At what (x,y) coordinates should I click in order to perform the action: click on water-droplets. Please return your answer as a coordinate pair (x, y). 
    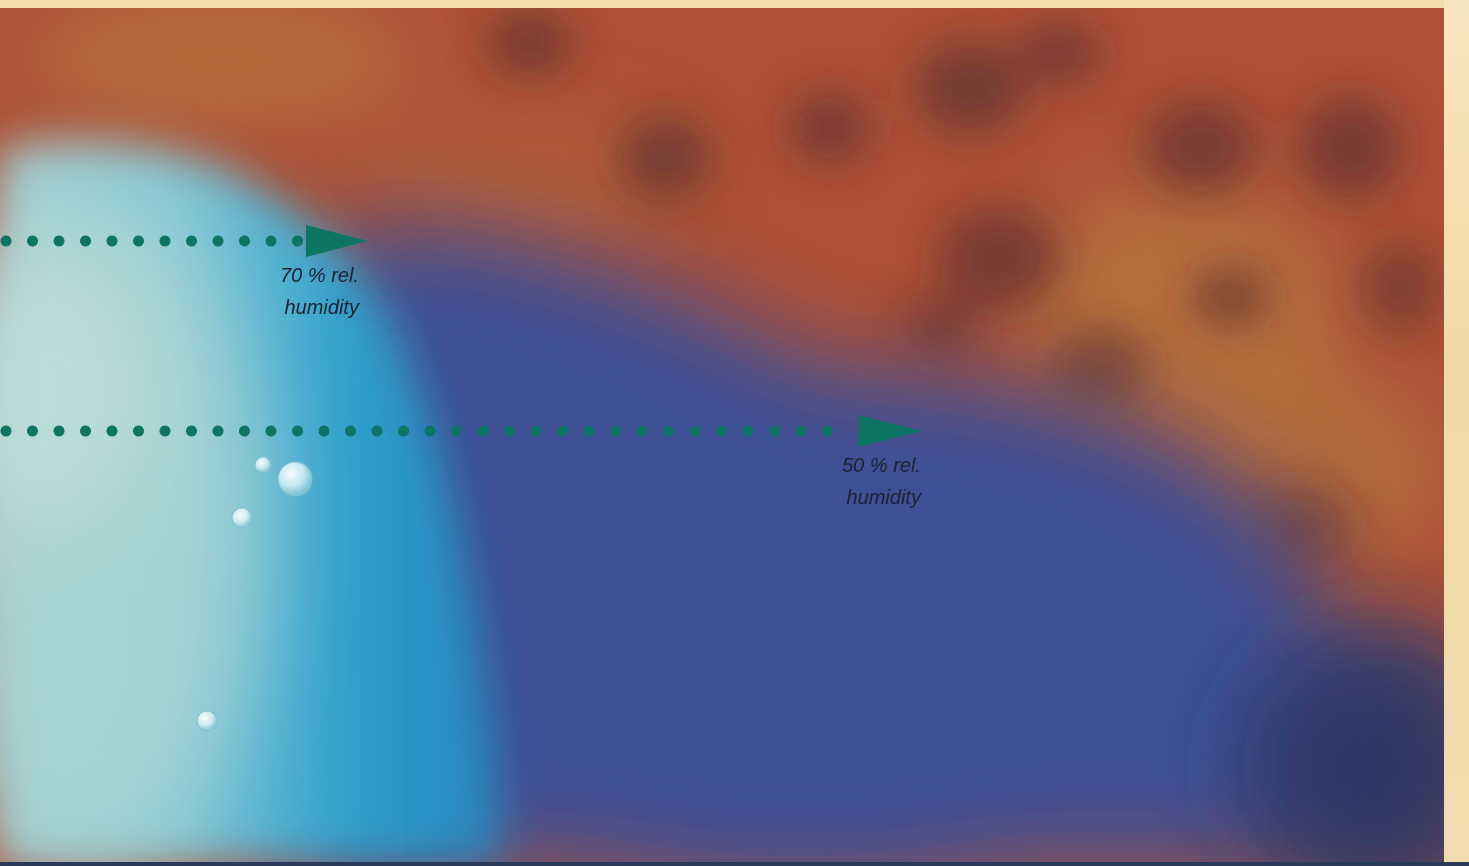
    Looking at the image, I should click on (254, 594).